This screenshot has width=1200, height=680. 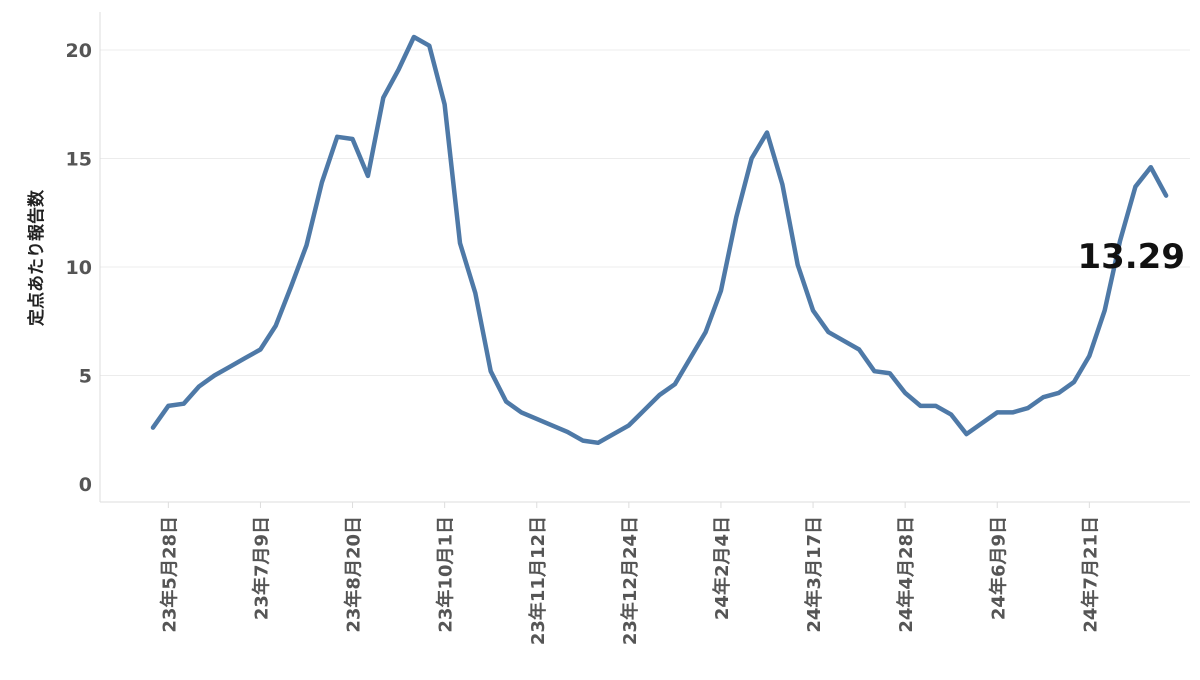 What do you see at coordinates (85, 485) in the screenshot?
I see `y-tick-label-0: 0` at bounding box center [85, 485].